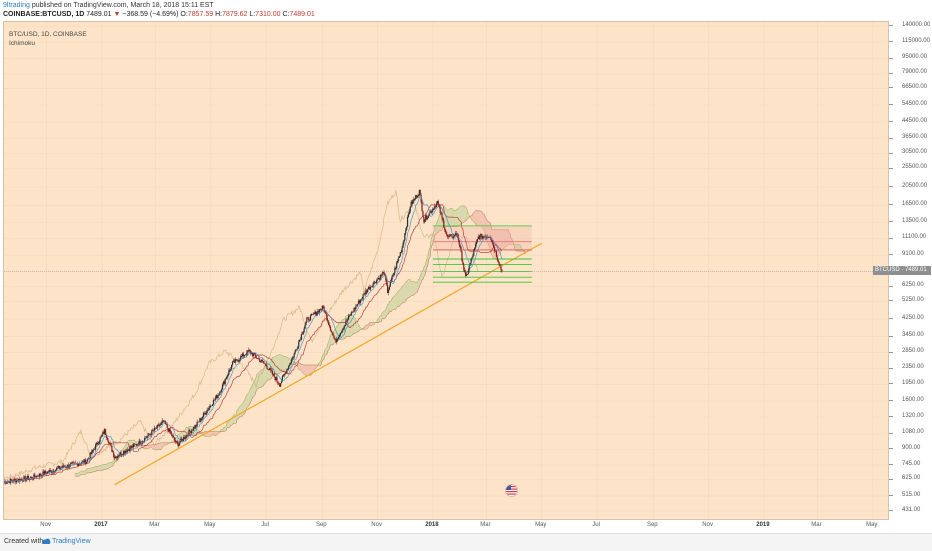 This screenshot has width=932, height=551. Describe the element at coordinates (23, 541) in the screenshot. I see `created-with-text: Created with` at that location.